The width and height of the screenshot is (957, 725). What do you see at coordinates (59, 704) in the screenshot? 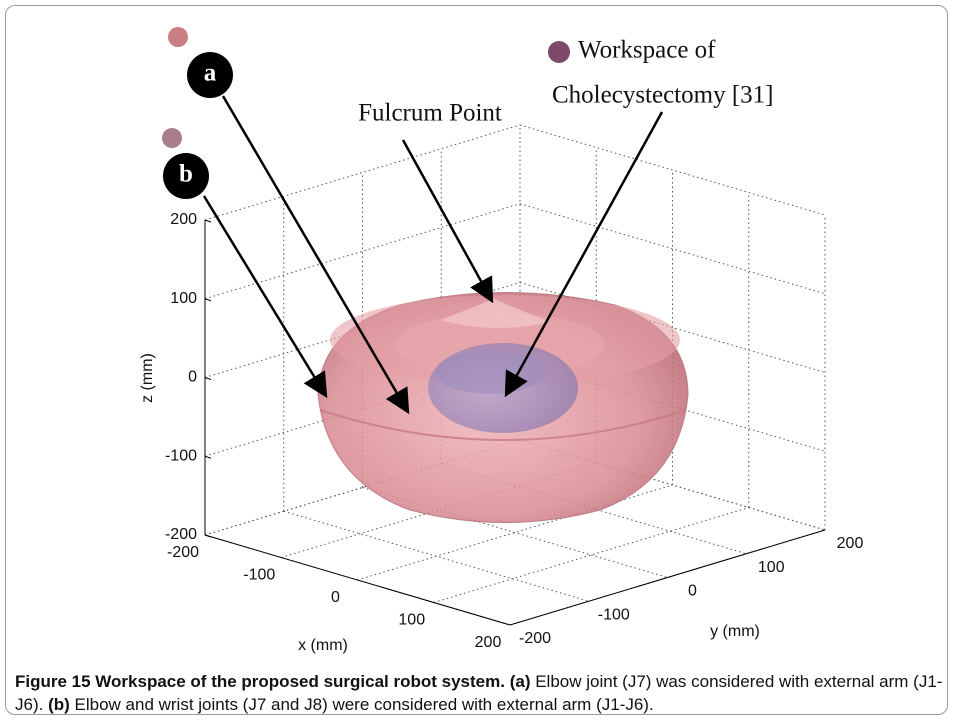
I see `caption-tag: (b)` at bounding box center [59, 704].